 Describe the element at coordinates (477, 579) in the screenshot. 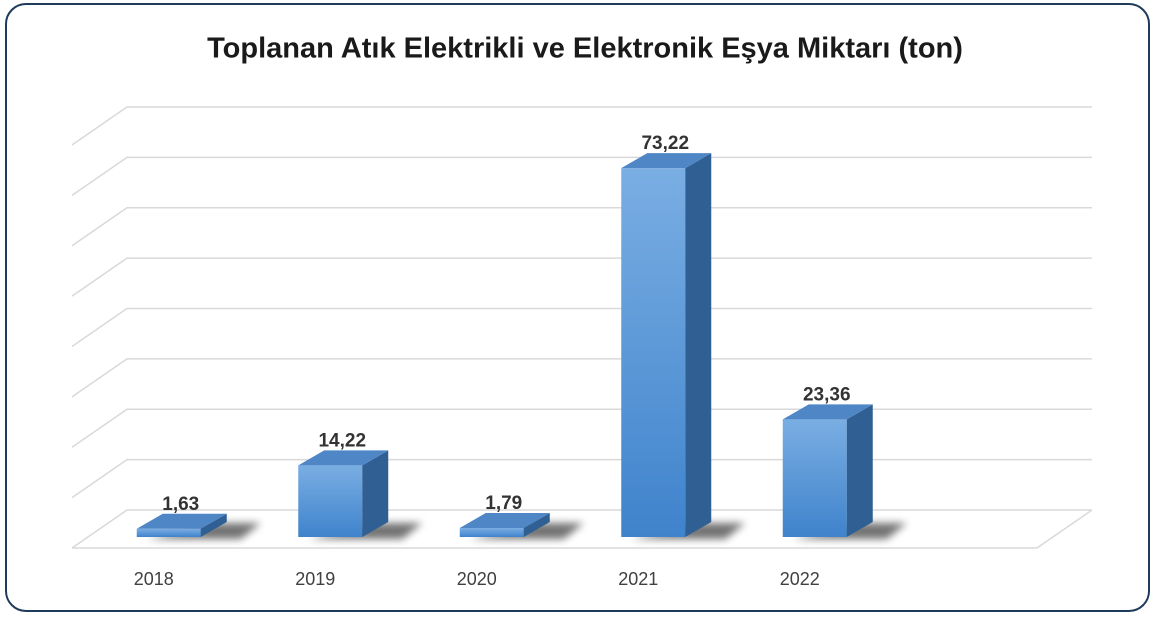

I see `x-tick-label: 2020` at that location.